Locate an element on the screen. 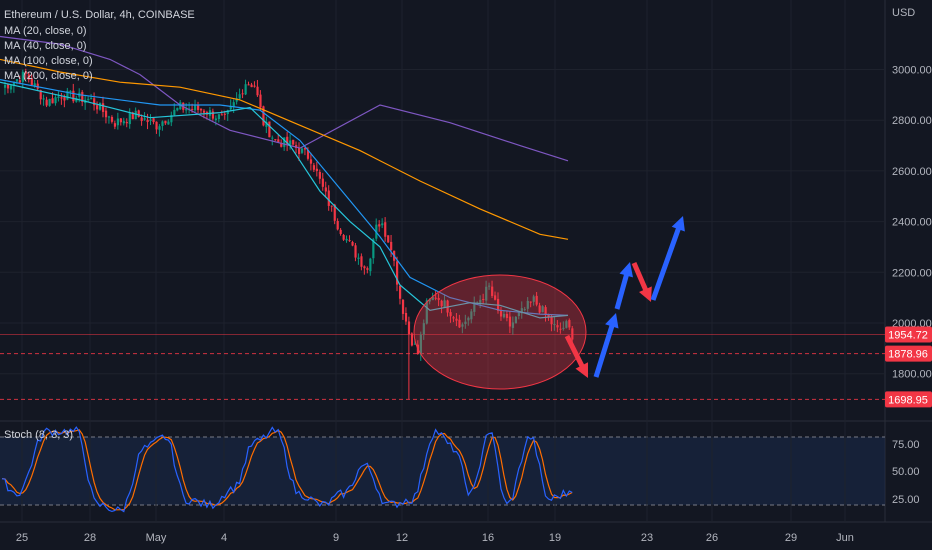 This screenshot has width=932, height=550. price-tag is located at coordinates (908, 353).